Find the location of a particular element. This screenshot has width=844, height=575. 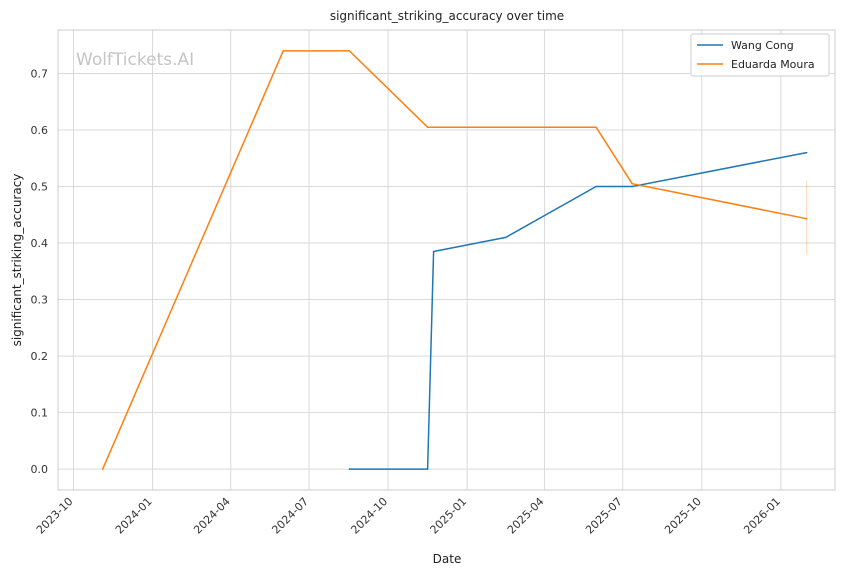

y-tick-label: 0.6 is located at coordinates (40, 130).